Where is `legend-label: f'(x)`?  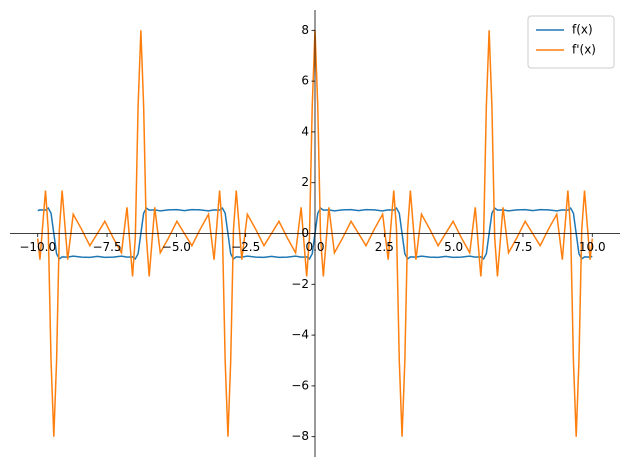
legend-label: f'(x) is located at coordinates (584, 50).